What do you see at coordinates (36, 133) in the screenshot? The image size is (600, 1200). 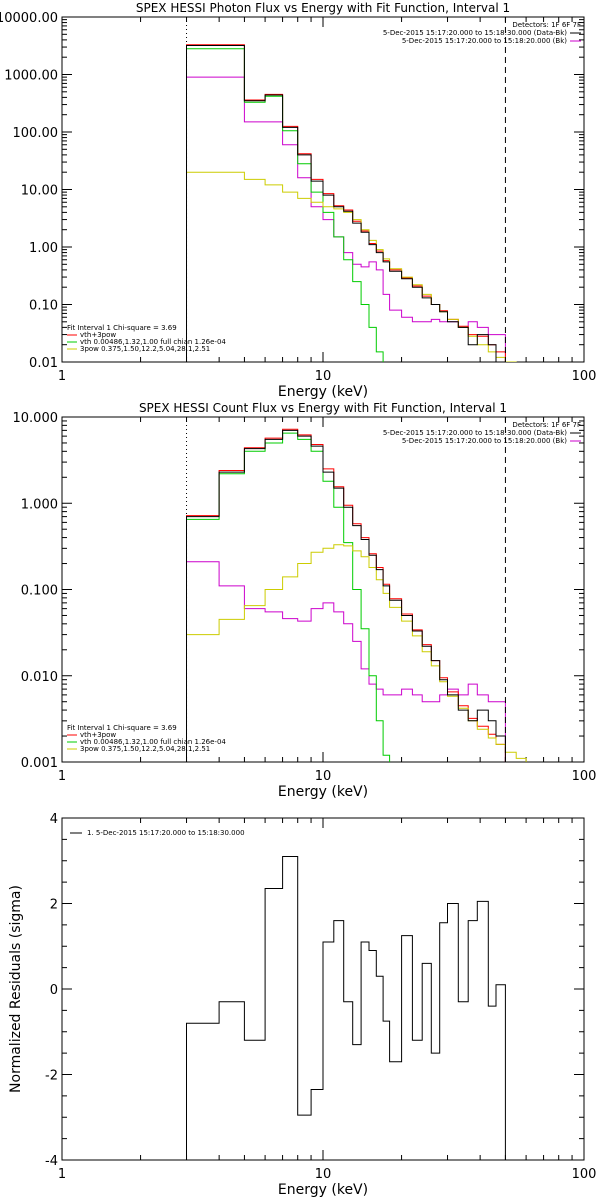 I see `y-tick-label: 100.00` at bounding box center [36, 133].